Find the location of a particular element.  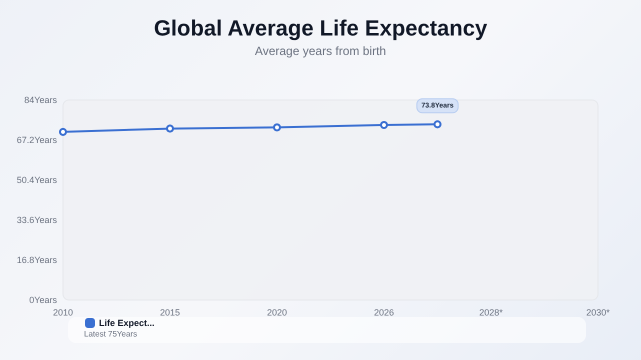

y-tick-label: 0Years is located at coordinates (43, 300).